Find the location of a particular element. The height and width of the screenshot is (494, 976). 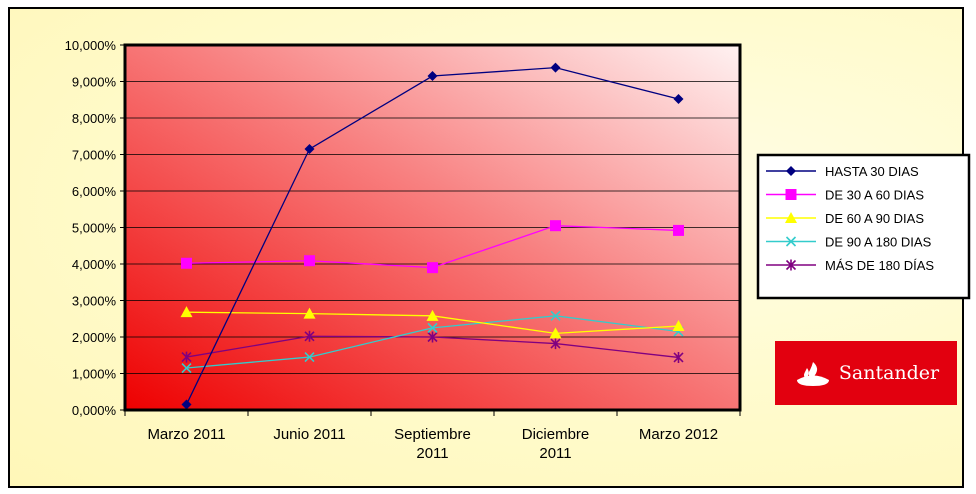

y-tick-label: 0,000% is located at coordinates (94, 410).